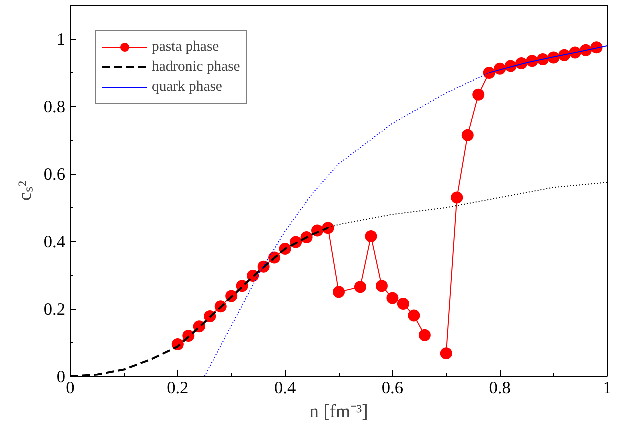 This screenshot has height=429, width=622. I want to click on x-tick-label: 0.8, so click(500, 388).